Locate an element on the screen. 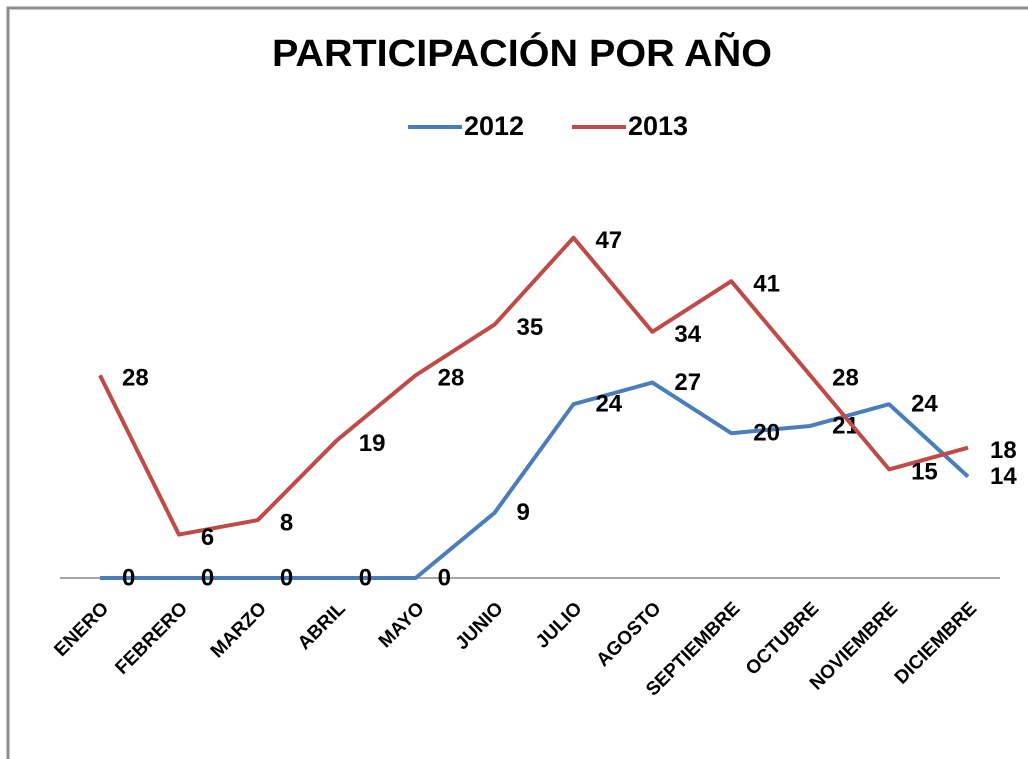  data-label: 6 is located at coordinates (207, 537).